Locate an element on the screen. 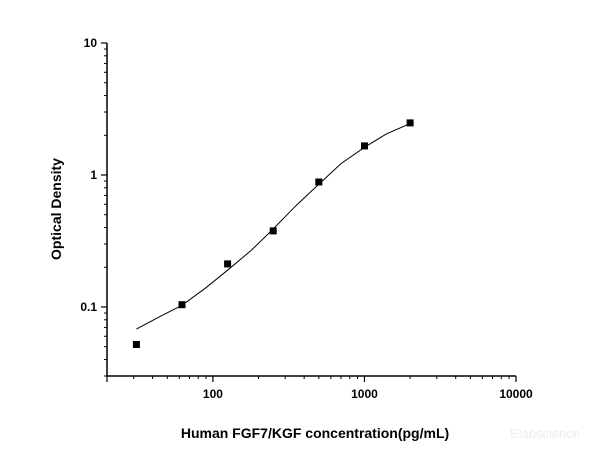  y-tick-label: 1 is located at coordinates (93, 175).